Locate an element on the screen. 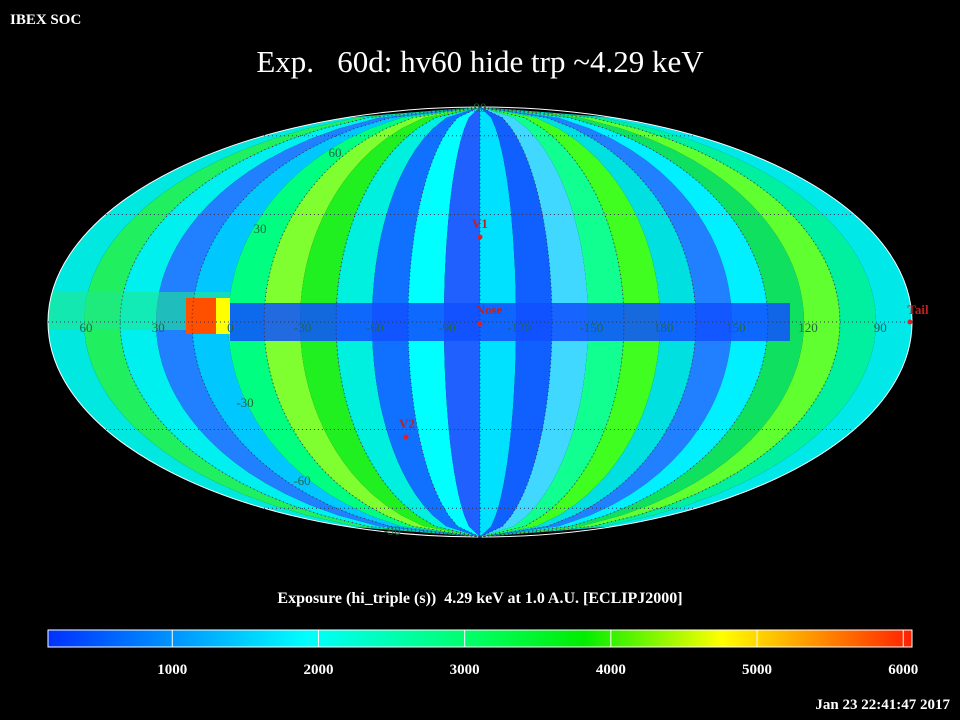 The image size is (960, 720). timestamp: Jan 23 22:41:47 2017 is located at coordinates (882, 705).